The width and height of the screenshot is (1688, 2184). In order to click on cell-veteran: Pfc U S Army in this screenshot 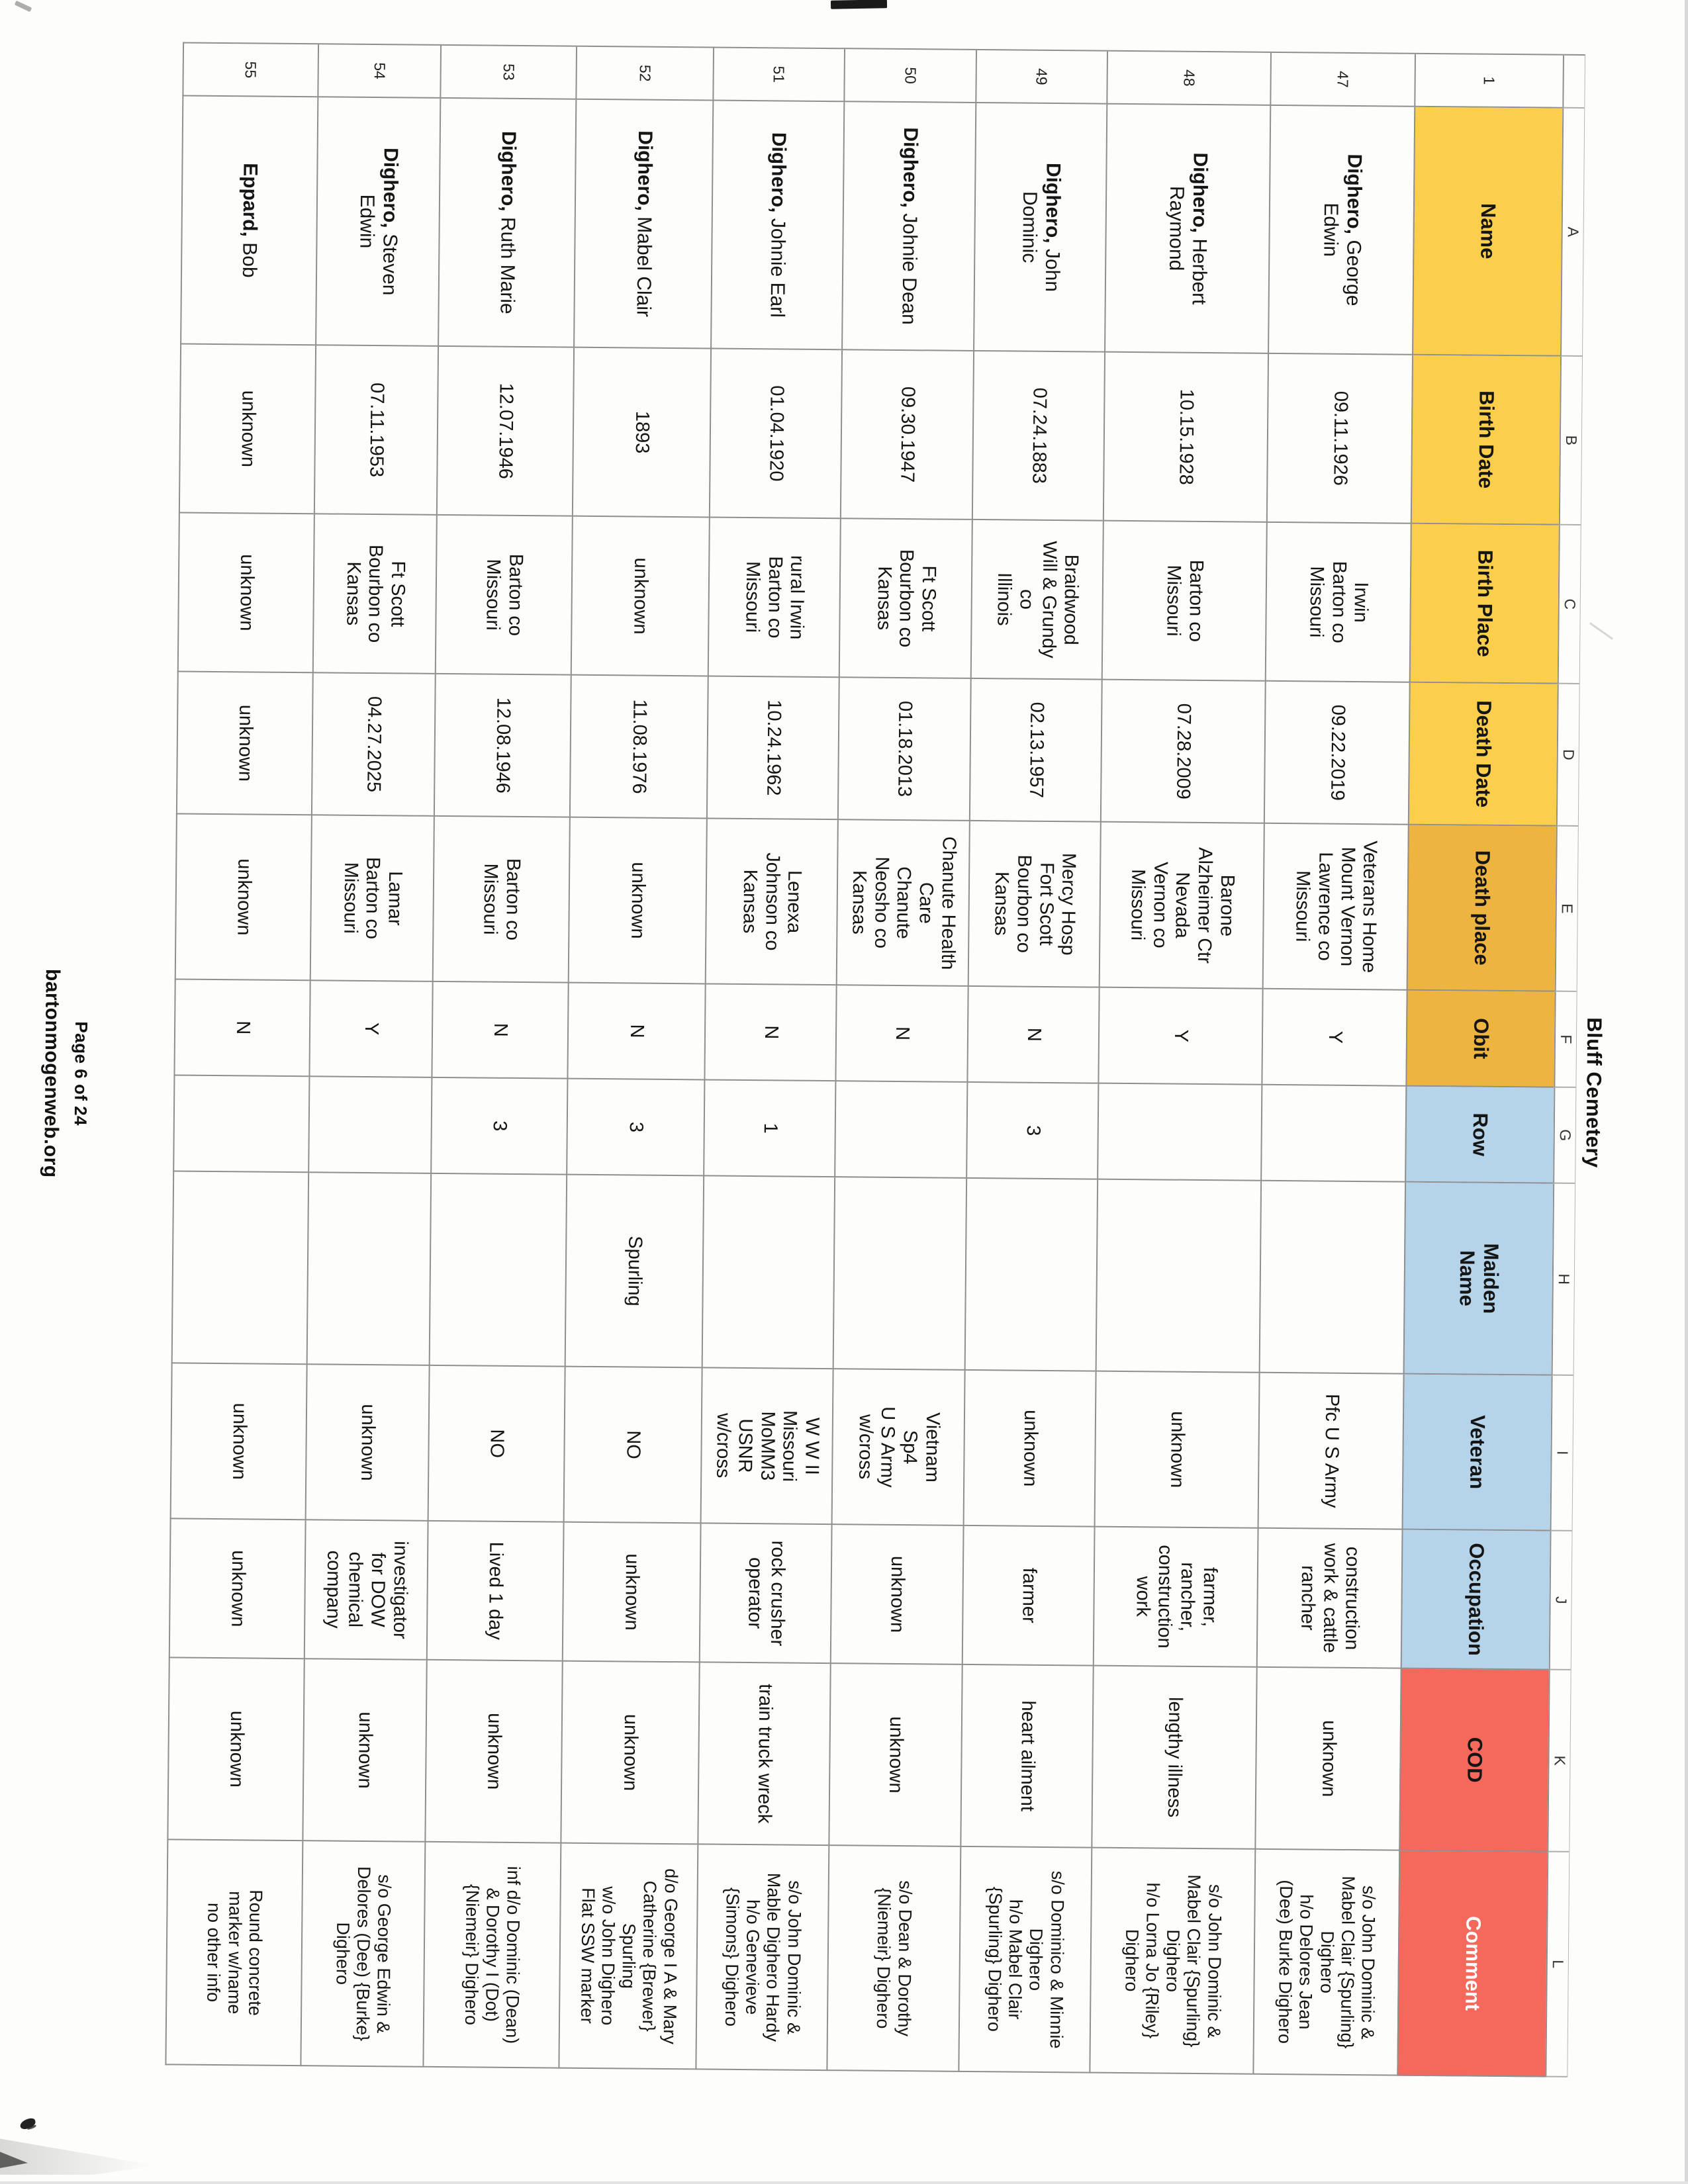, I will do `click(1330, 1451)`.